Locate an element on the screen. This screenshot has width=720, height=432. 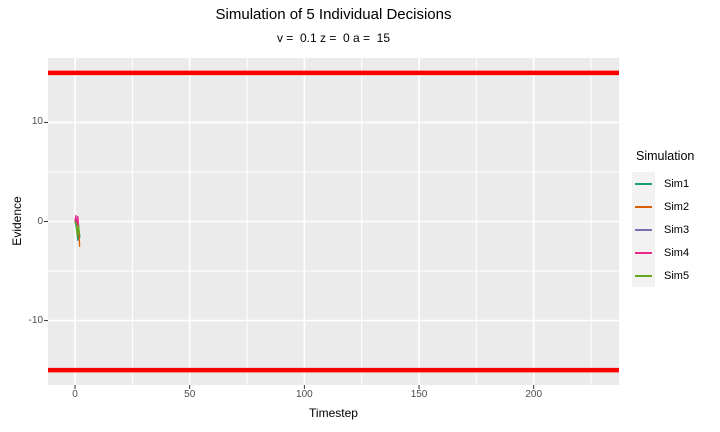
legend-item-sim5: Sim5 is located at coordinates (676, 275).